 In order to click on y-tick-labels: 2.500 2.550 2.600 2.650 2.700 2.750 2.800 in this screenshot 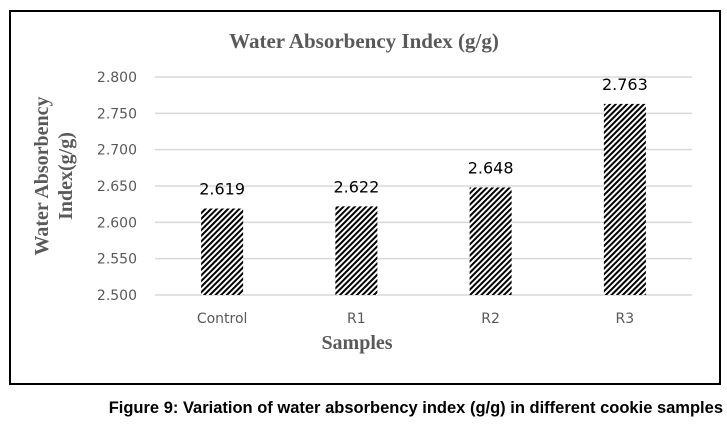, I will do `click(117, 187)`.